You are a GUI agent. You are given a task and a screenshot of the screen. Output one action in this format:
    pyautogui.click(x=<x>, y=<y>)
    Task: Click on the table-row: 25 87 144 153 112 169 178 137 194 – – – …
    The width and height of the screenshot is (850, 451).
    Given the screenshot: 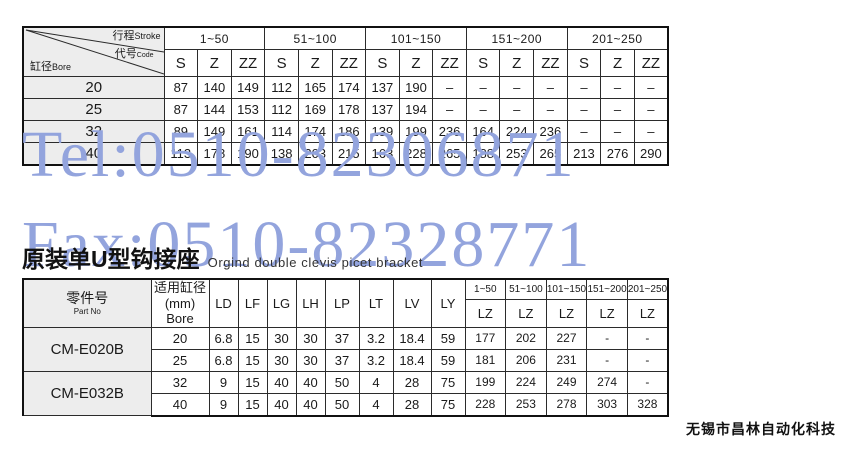 What is the action you would take?
    pyautogui.click(x=345, y=109)
    